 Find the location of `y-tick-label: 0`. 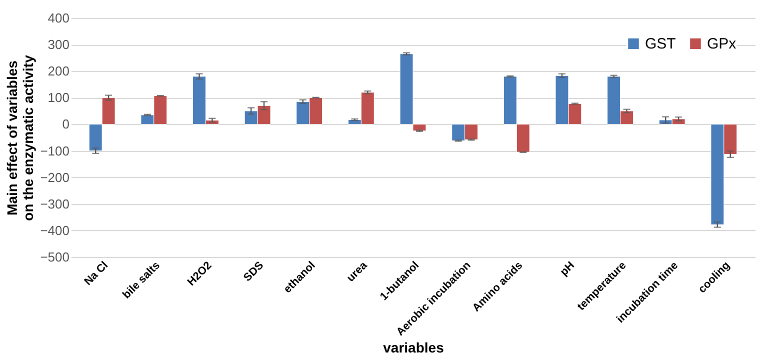

y-tick-label: 0 is located at coordinates (66, 124).